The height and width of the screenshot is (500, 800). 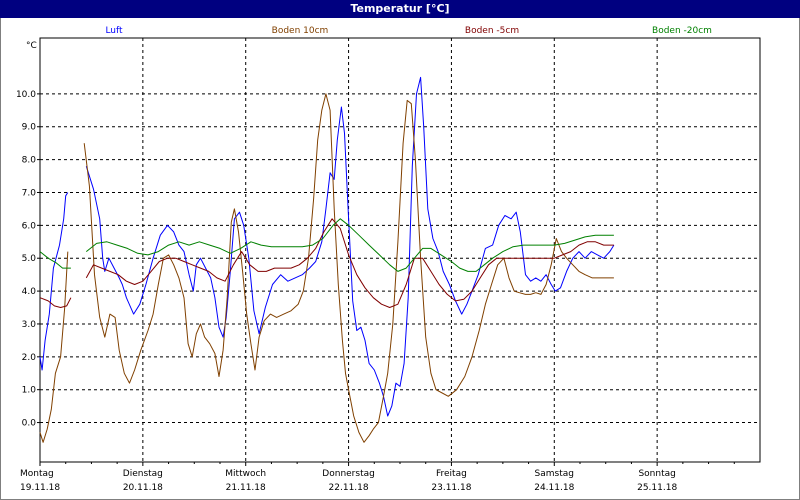 I want to click on x-tick-label-date: 24.11.18, so click(x=554, y=488).